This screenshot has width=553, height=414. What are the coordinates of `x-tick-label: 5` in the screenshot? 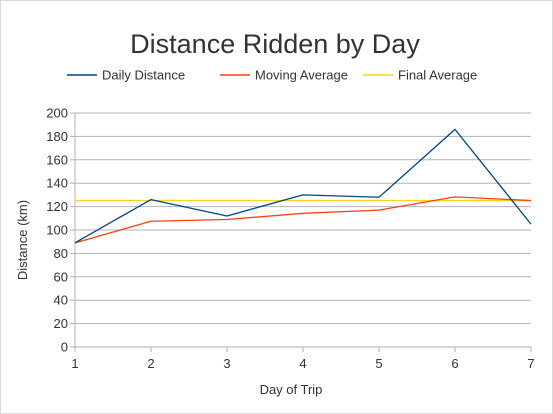 It's located at (378, 363).